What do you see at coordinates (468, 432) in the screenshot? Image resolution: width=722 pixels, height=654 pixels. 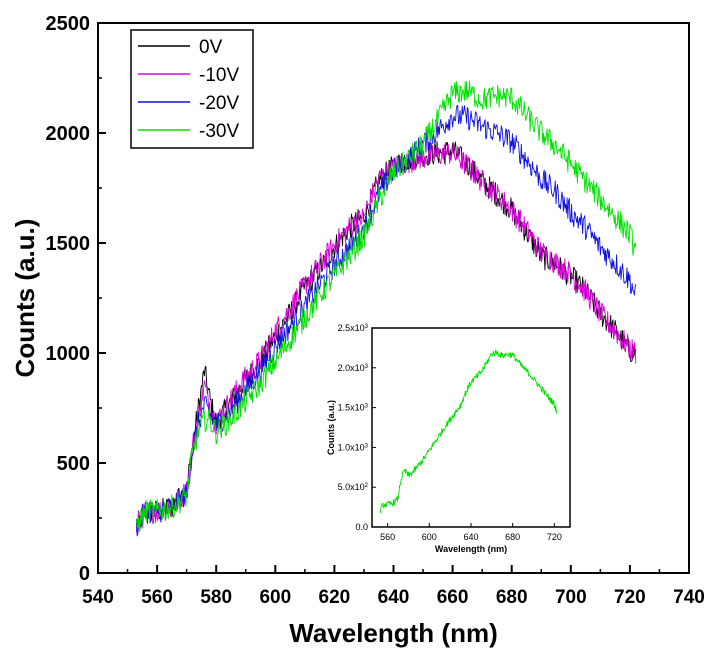 I see `inset-series-line` at bounding box center [468, 432].